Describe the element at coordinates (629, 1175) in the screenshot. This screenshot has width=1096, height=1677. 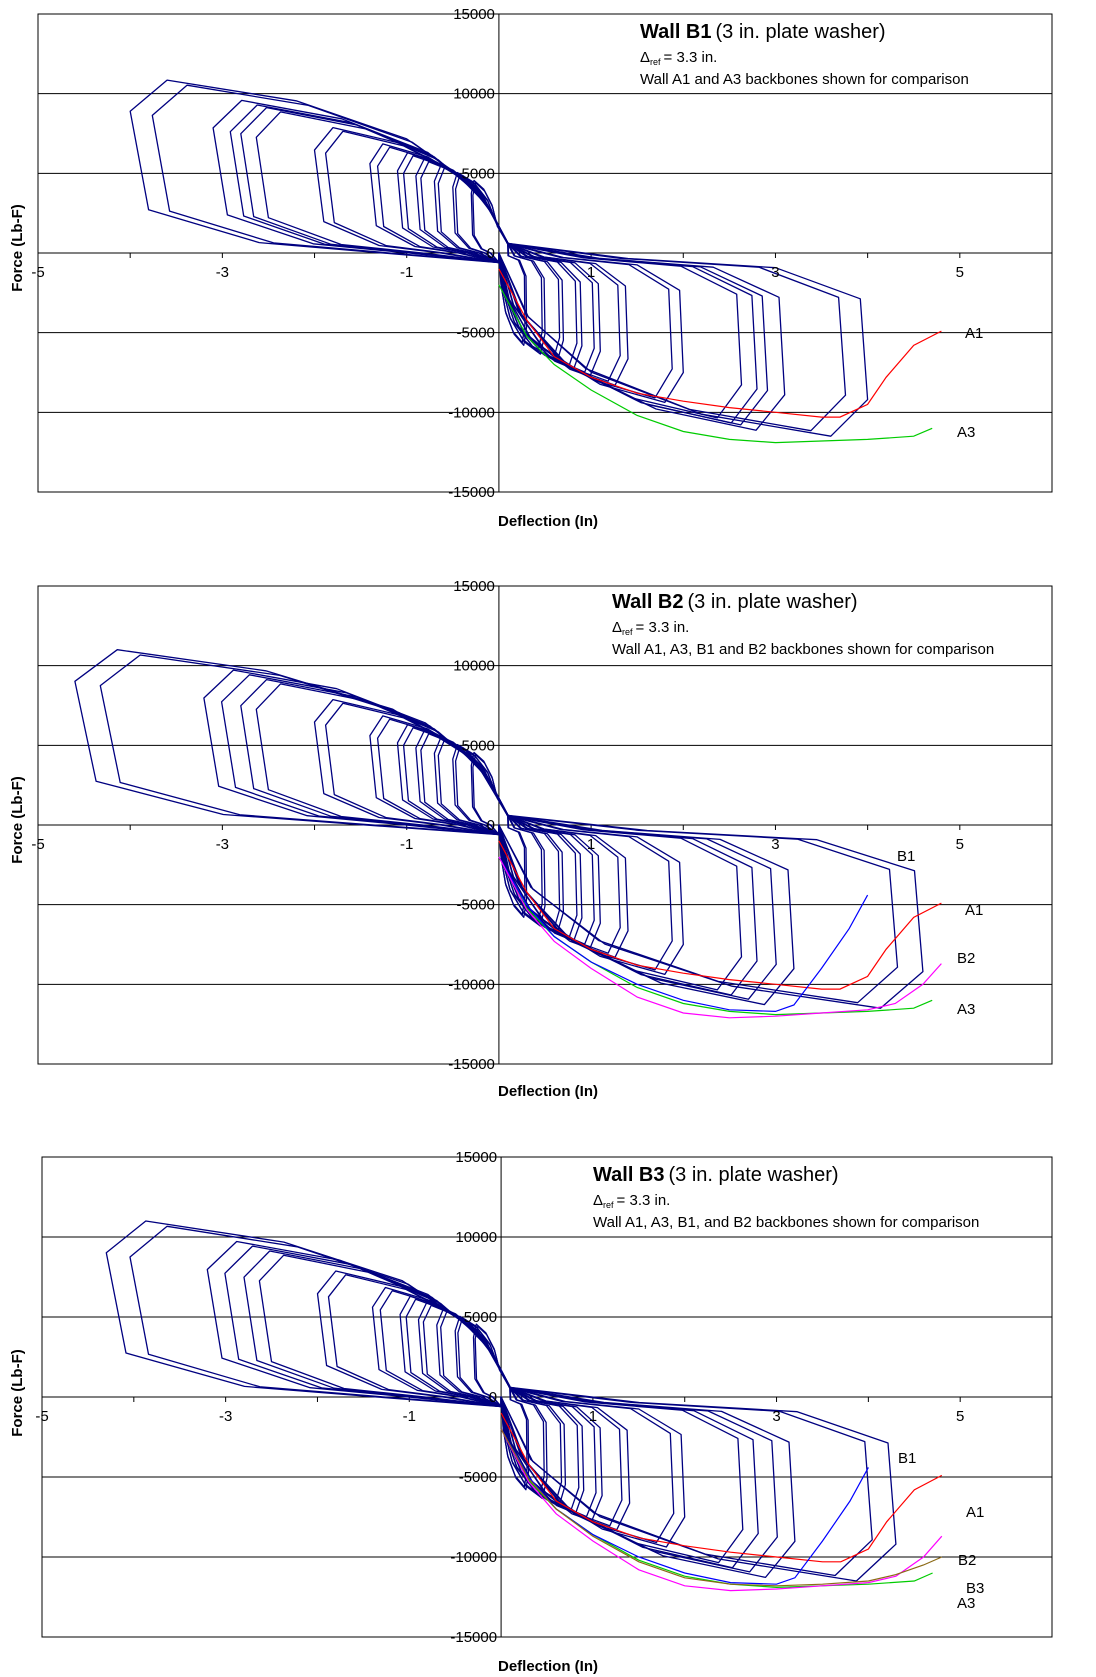
I see `chart-title-bold: Wall B3` at that location.